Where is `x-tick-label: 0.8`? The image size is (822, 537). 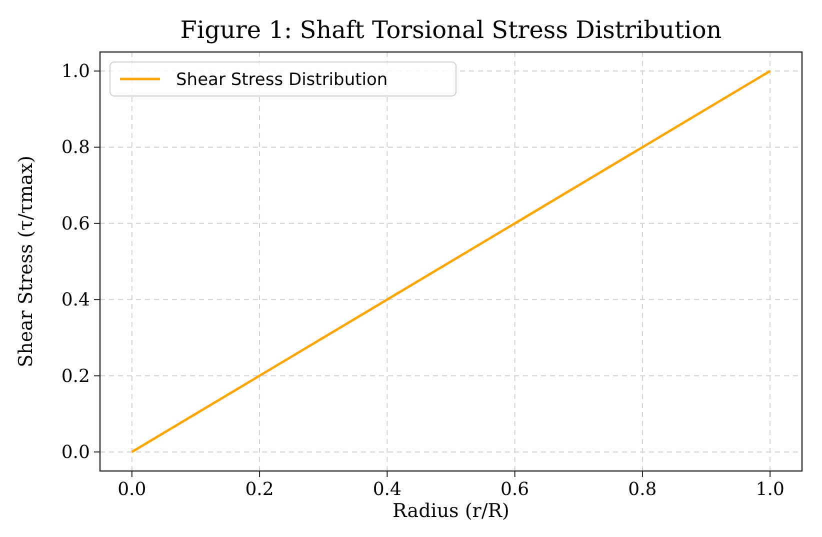 x-tick-label: 0.8 is located at coordinates (642, 489).